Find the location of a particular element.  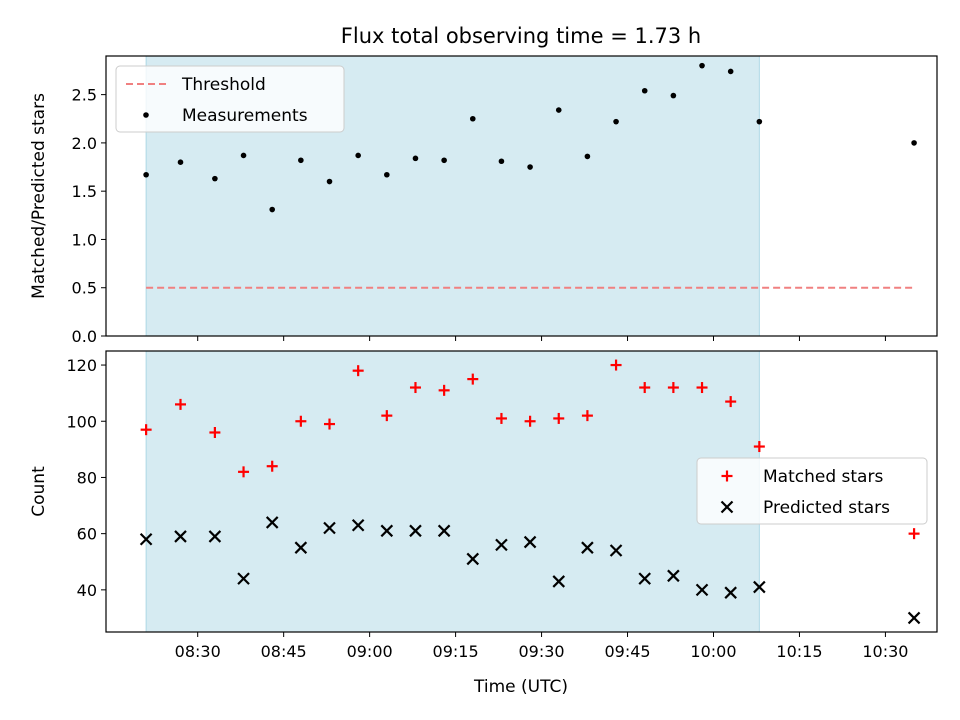

y-tick-label: 40 is located at coordinates (87, 590).